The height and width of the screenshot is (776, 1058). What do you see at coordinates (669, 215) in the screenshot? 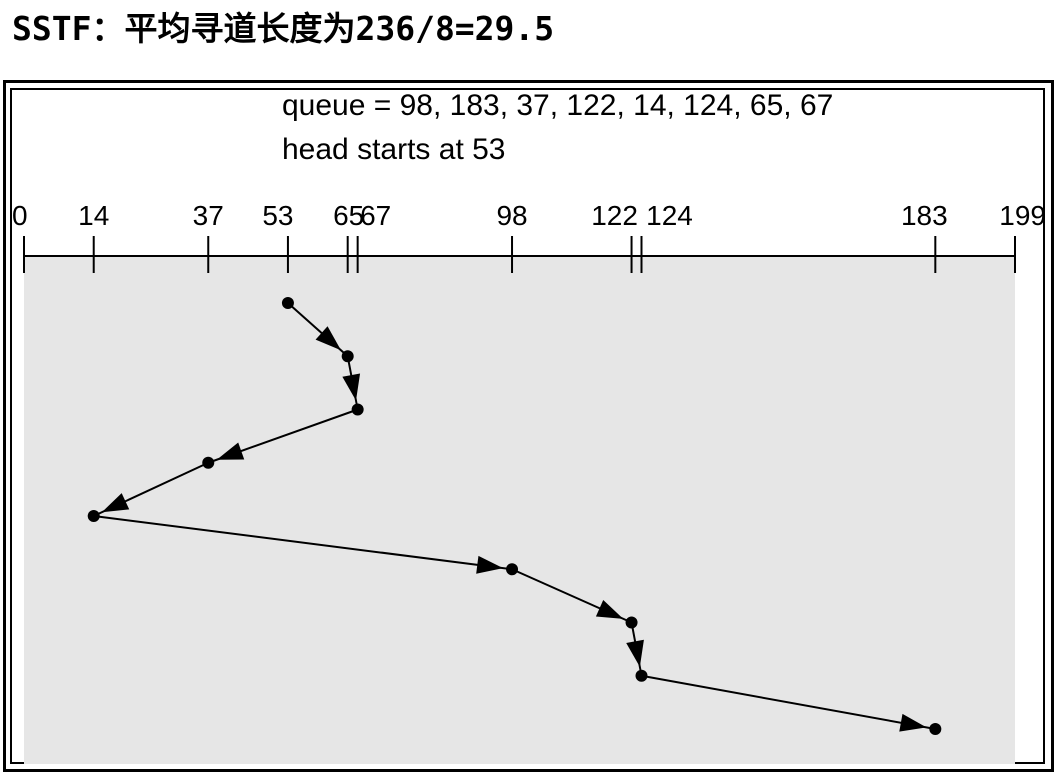
I see `tick-label-124: 124` at bounding box center [669, 215].